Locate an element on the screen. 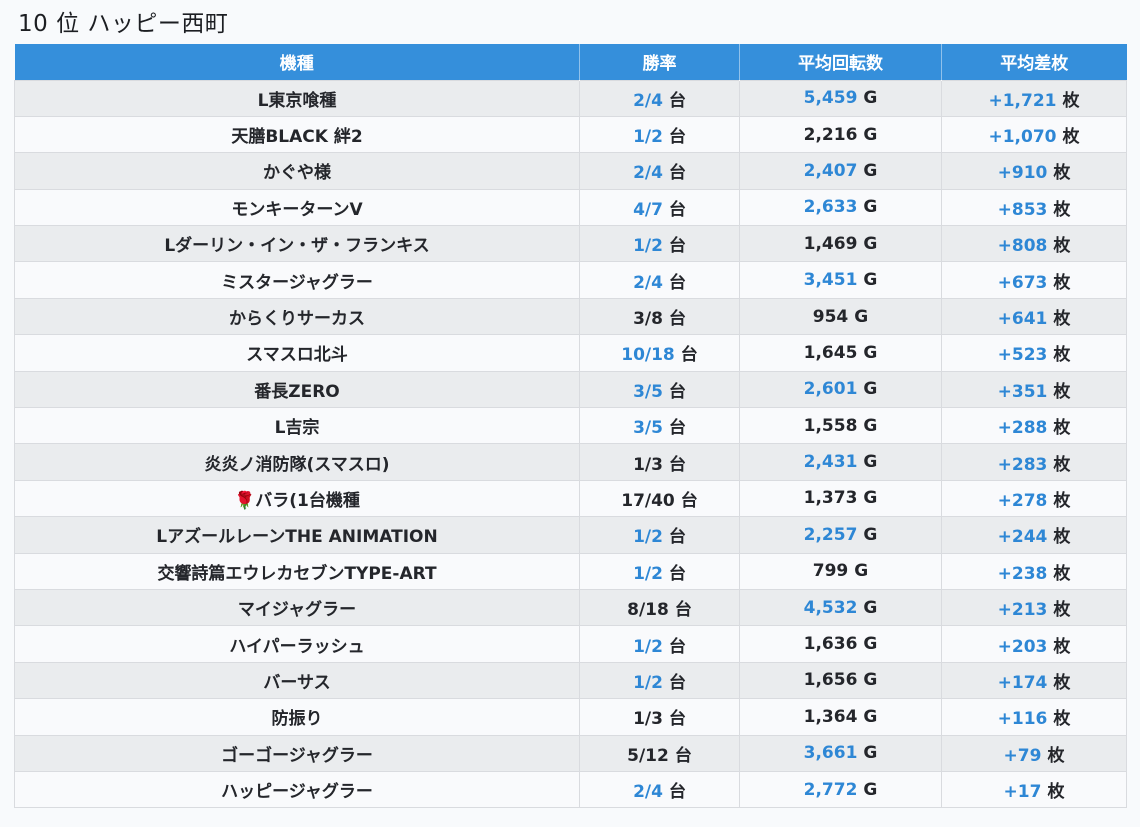  avg-spins-value: 2,407 is located at coordinates (830, 170).